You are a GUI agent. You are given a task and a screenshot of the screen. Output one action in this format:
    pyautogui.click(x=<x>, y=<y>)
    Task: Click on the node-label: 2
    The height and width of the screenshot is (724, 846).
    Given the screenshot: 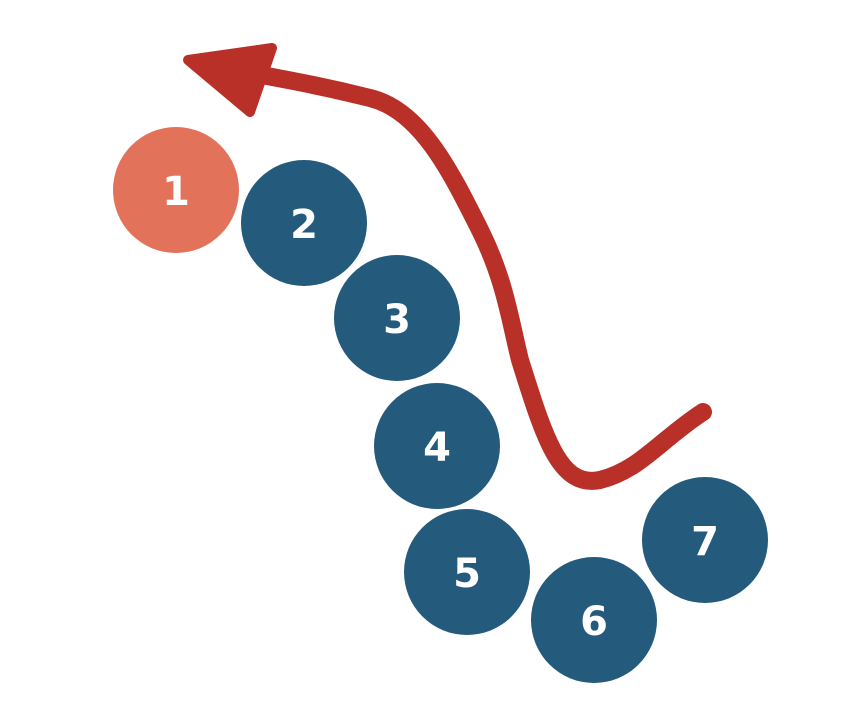 What is the action you would take?
    pyautogui.click(x=304, y=225)
    